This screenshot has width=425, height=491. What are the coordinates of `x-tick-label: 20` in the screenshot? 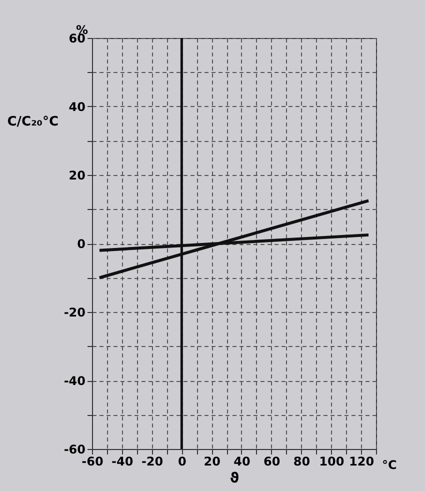 It's located at (212, 461).